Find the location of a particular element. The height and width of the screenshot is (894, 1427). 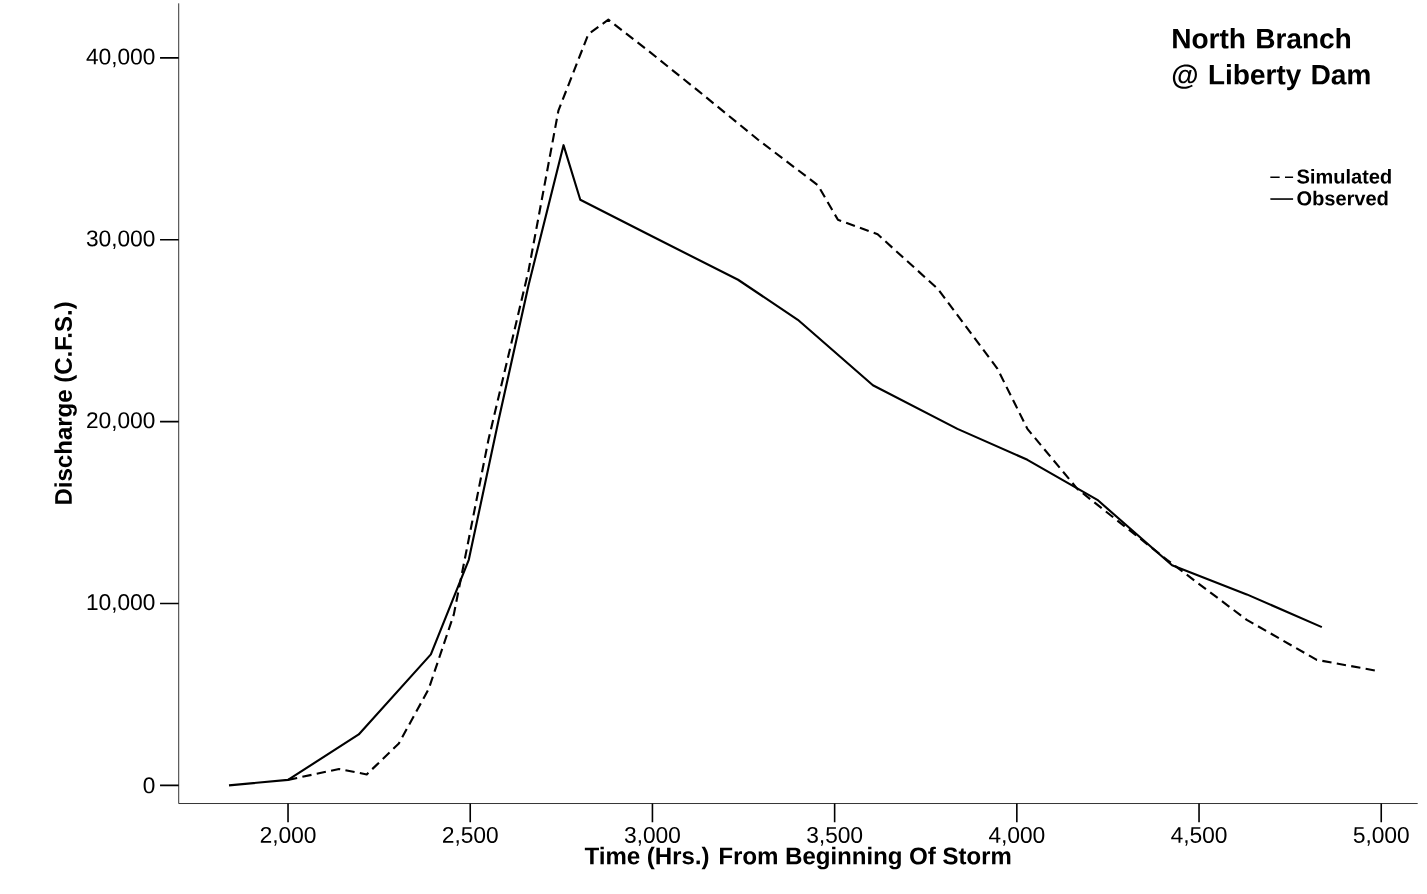

y-tick-label: 20,000 is located at coordinates (121, 422).